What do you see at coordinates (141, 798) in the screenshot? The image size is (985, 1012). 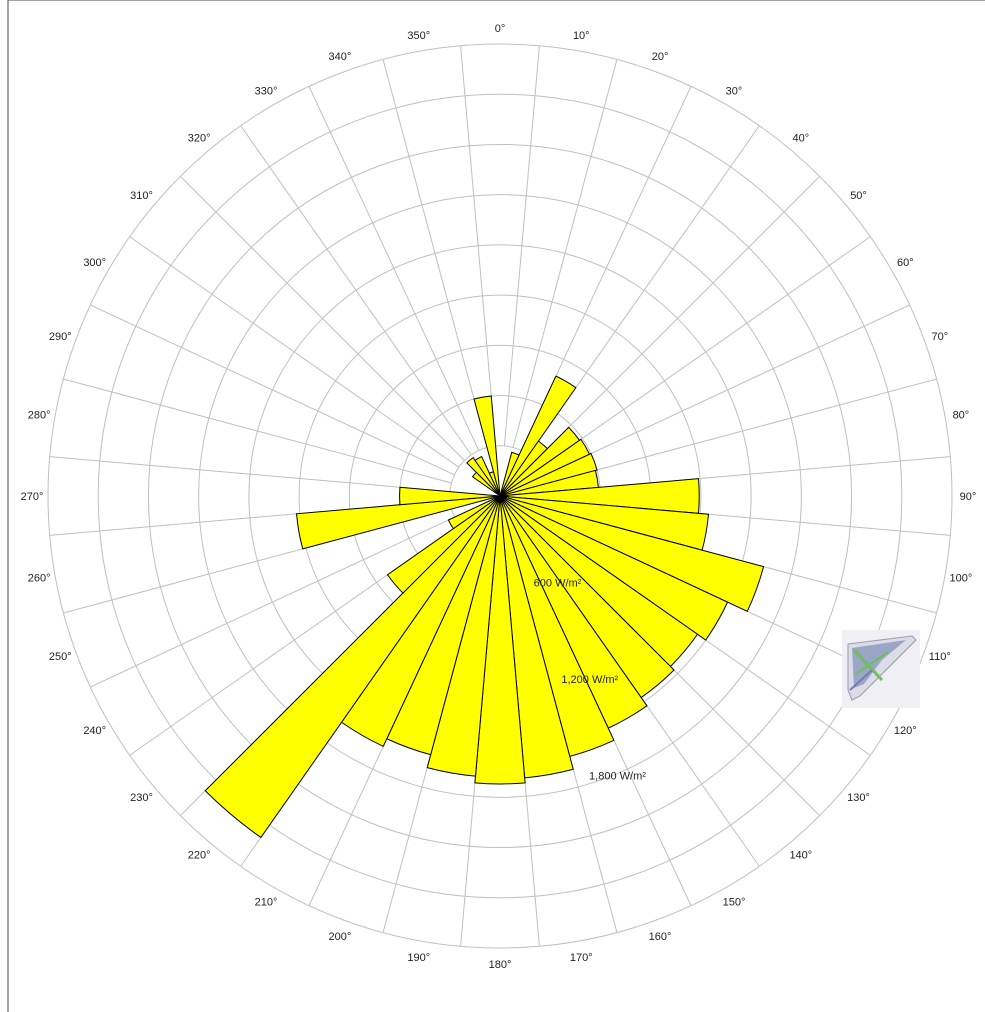 I see `direction-label-230: 230°` at bounding box center [141, 798].